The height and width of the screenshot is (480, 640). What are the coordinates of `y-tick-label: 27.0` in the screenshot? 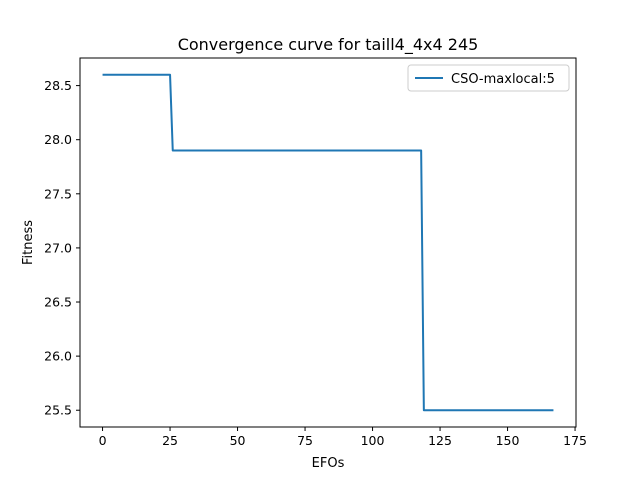 It's located at (58, 247).